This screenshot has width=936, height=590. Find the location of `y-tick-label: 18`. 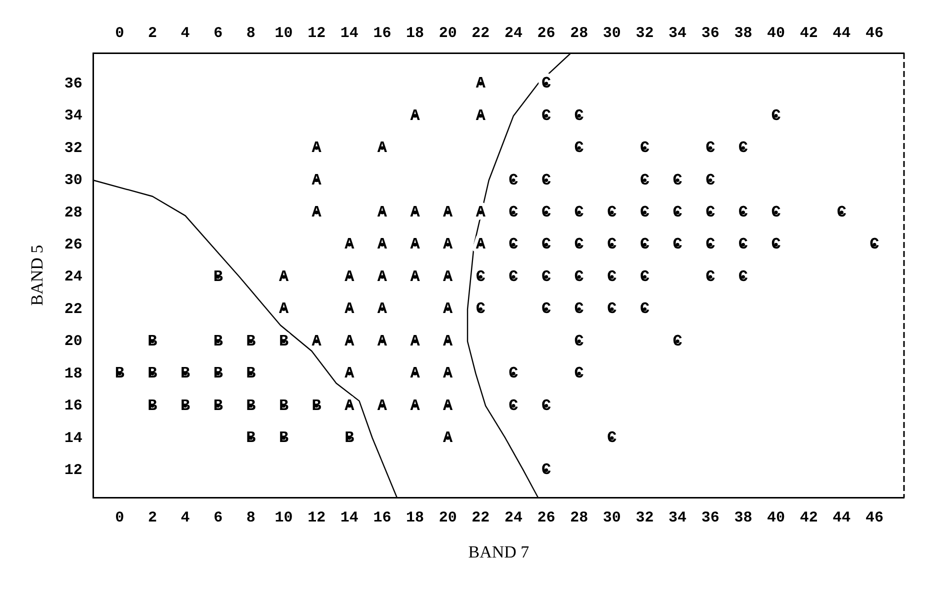

y-tick-label: 18 is located at coordinates (73, 373).